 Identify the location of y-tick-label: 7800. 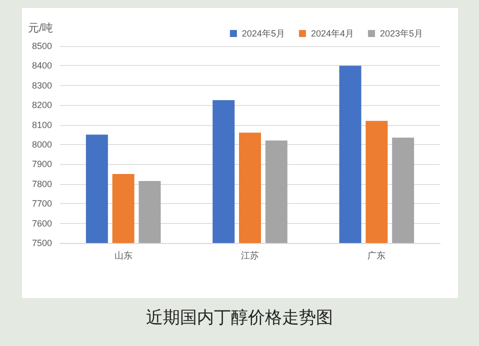
(42, 183).